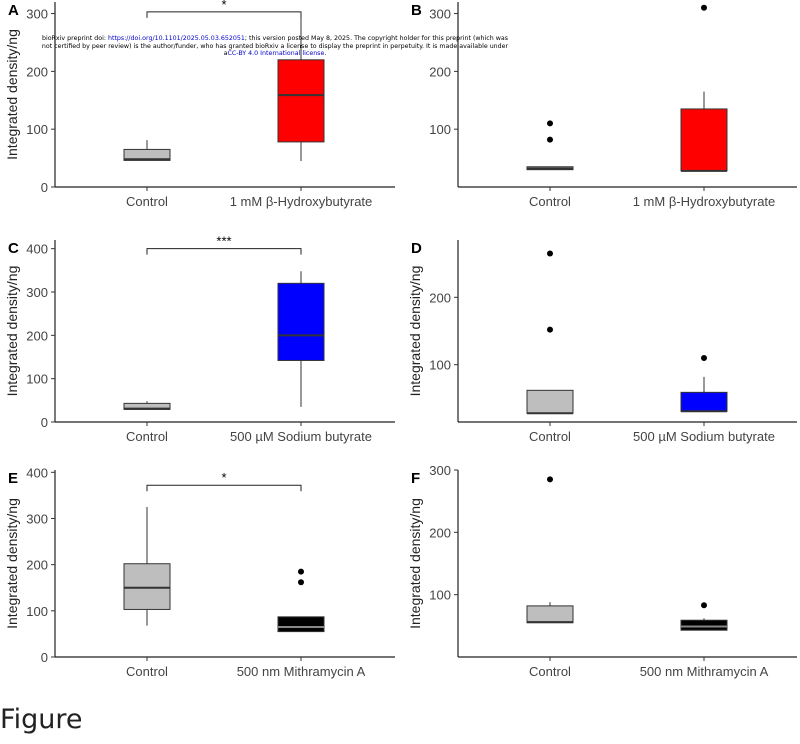 This screenshot has width=800, height=744. What do you see at coordinates (416, 10) in the screenshot?
I see `panel-letter: B` at bounding box center [416, 10].